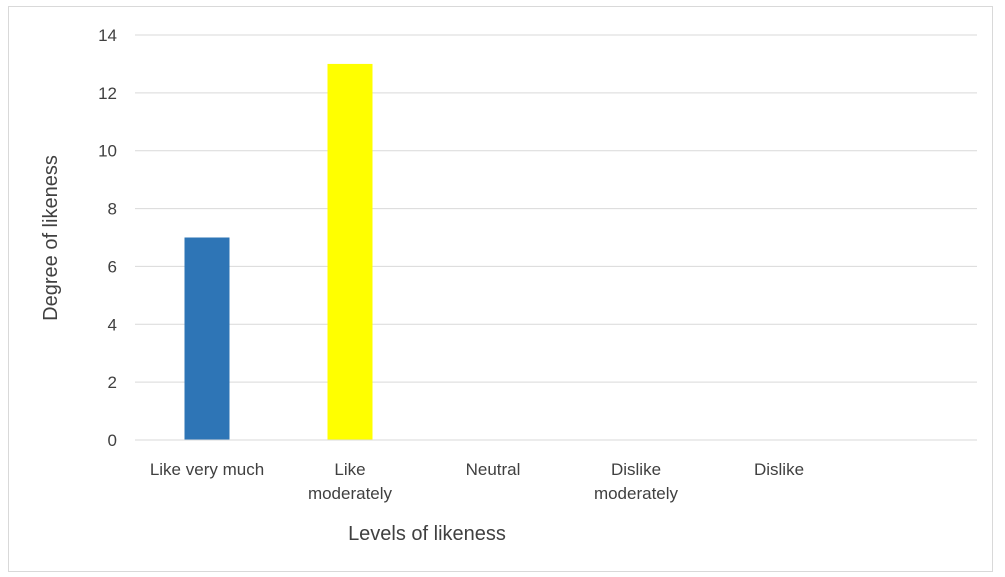  I want to click on y-tick-label: 12, so click(107, 93).